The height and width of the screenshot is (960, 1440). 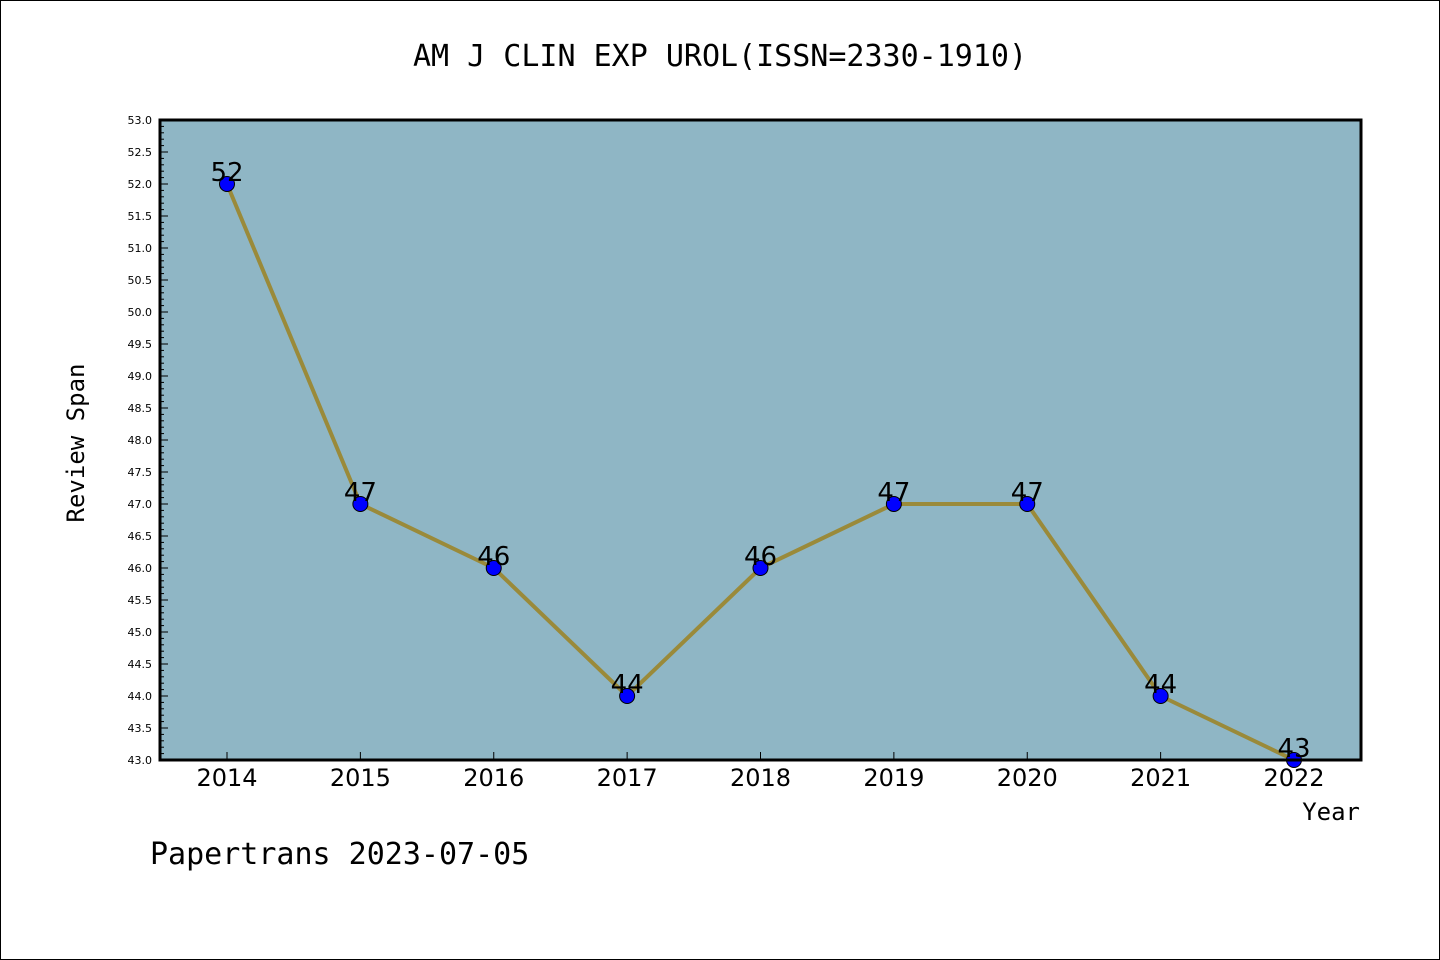 I want to click on x-axis-ticks: 2014 2015 2016 2017 2018 2019 2020 2021 2022, so click(x=760, y=772).